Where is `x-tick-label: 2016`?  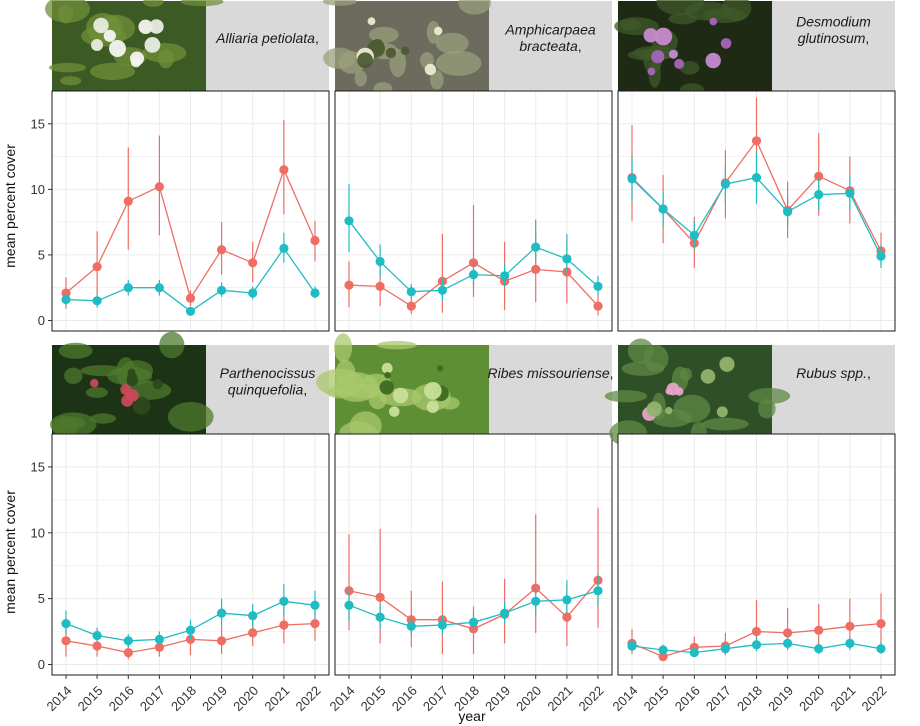
x-tick-label: 2016 is located at coordinates (687, 698).